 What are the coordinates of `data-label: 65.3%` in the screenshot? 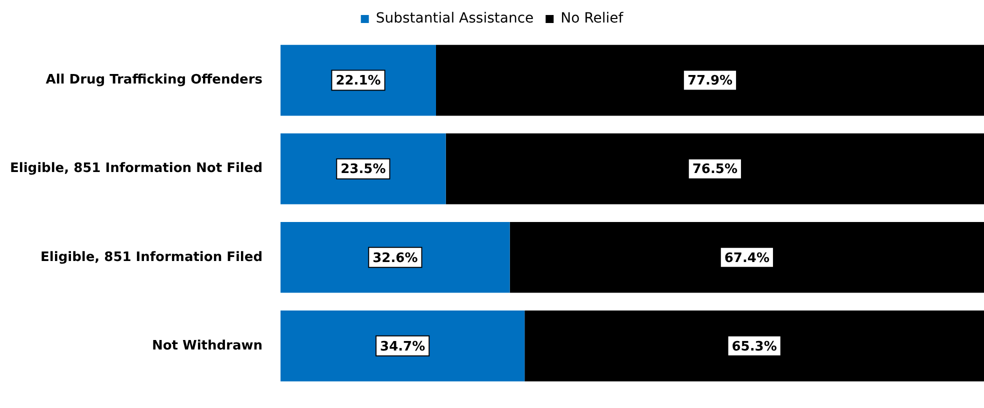 It's located at (754, 346).